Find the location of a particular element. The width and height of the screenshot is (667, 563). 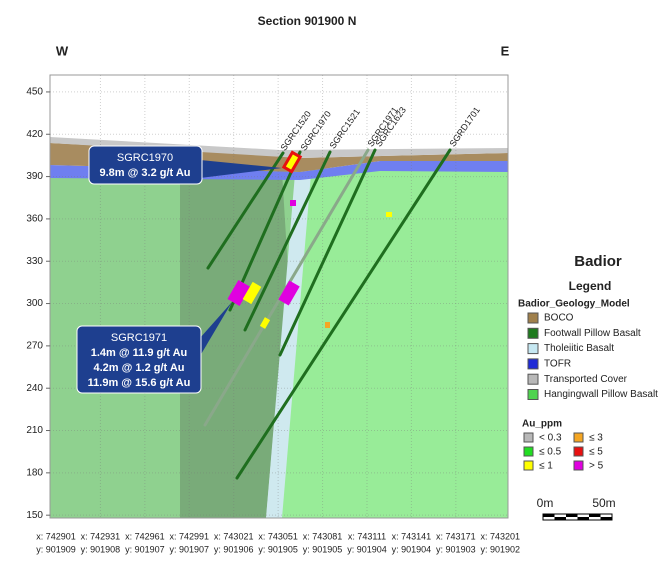

x-label: x: 742901 is located at coordinates (56, 536).